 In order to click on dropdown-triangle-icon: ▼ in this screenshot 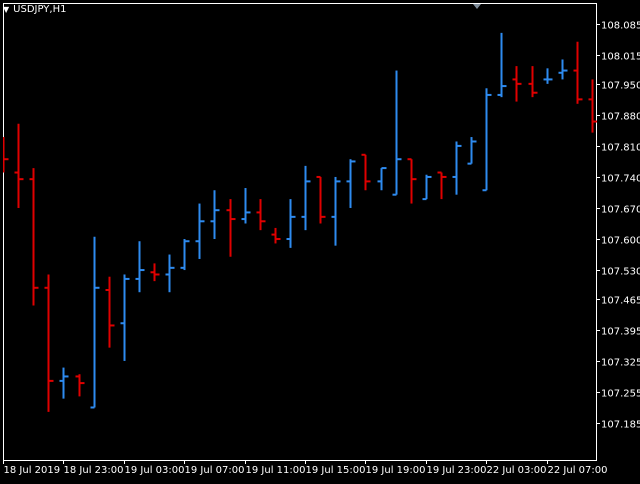, I will do `click(6, 9)`.